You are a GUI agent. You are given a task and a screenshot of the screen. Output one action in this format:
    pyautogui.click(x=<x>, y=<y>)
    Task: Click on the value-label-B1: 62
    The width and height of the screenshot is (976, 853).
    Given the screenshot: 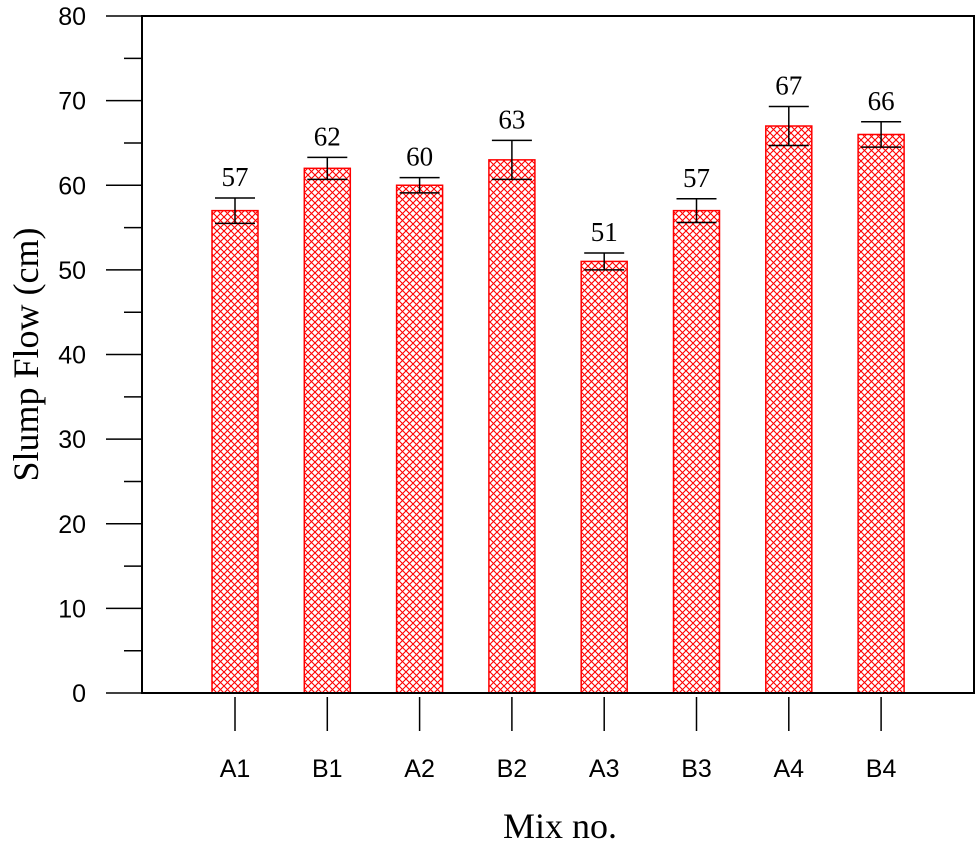 What is the action you would take?
    pyautogui.click(x=327, y=136)
    